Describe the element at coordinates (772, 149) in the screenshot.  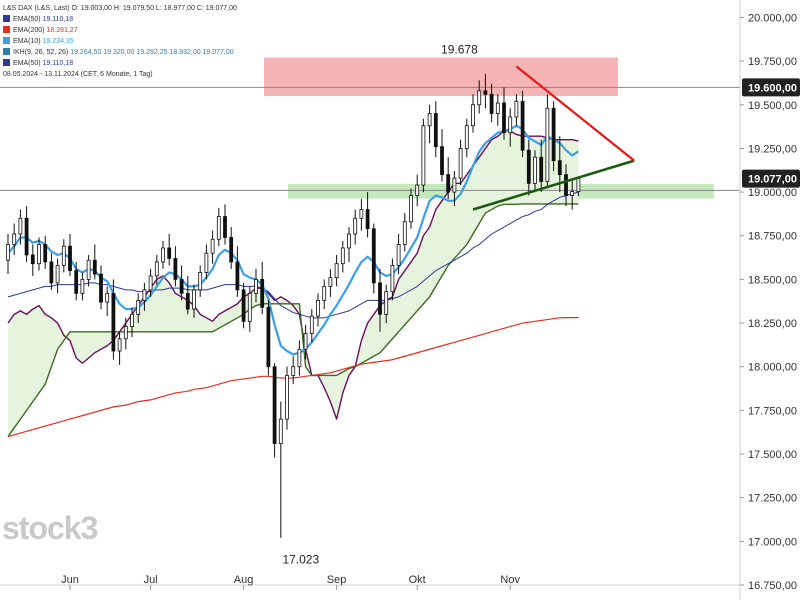
I see `price-tick-label: 19.250,00` at that location.